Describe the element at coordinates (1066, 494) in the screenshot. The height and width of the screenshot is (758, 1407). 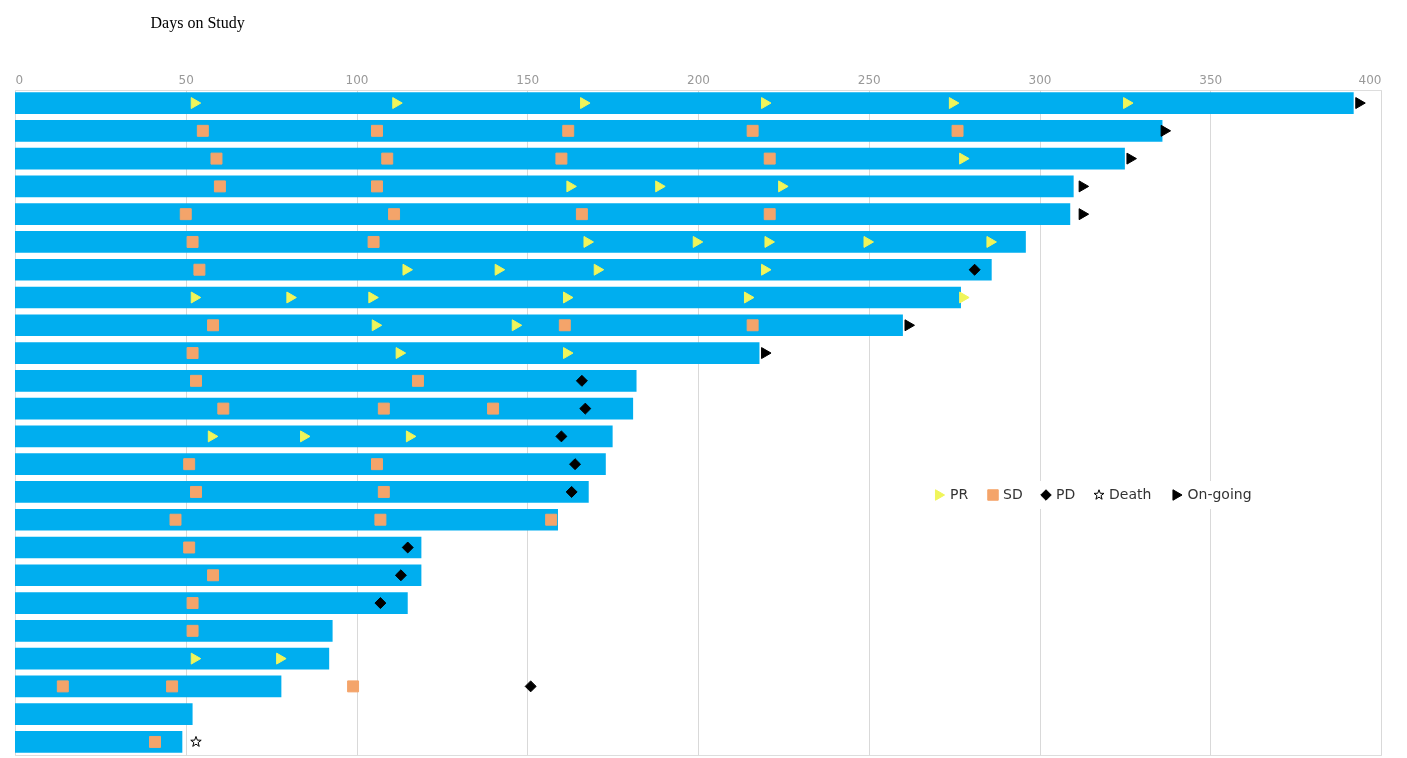
I see `legend-label: PD` at that location.